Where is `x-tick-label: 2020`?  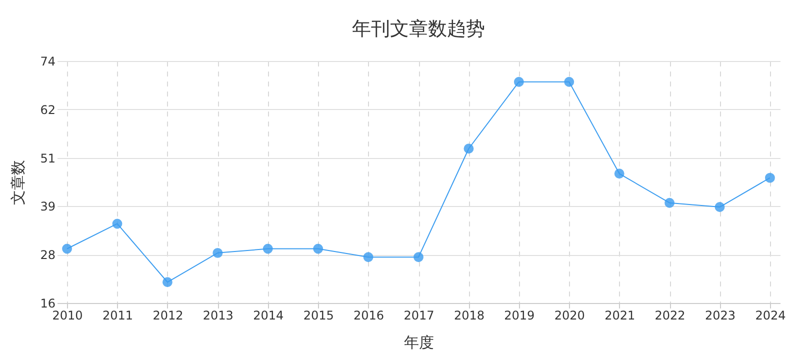 x-tick-label: 2020 is located at coordinates (569, 315).